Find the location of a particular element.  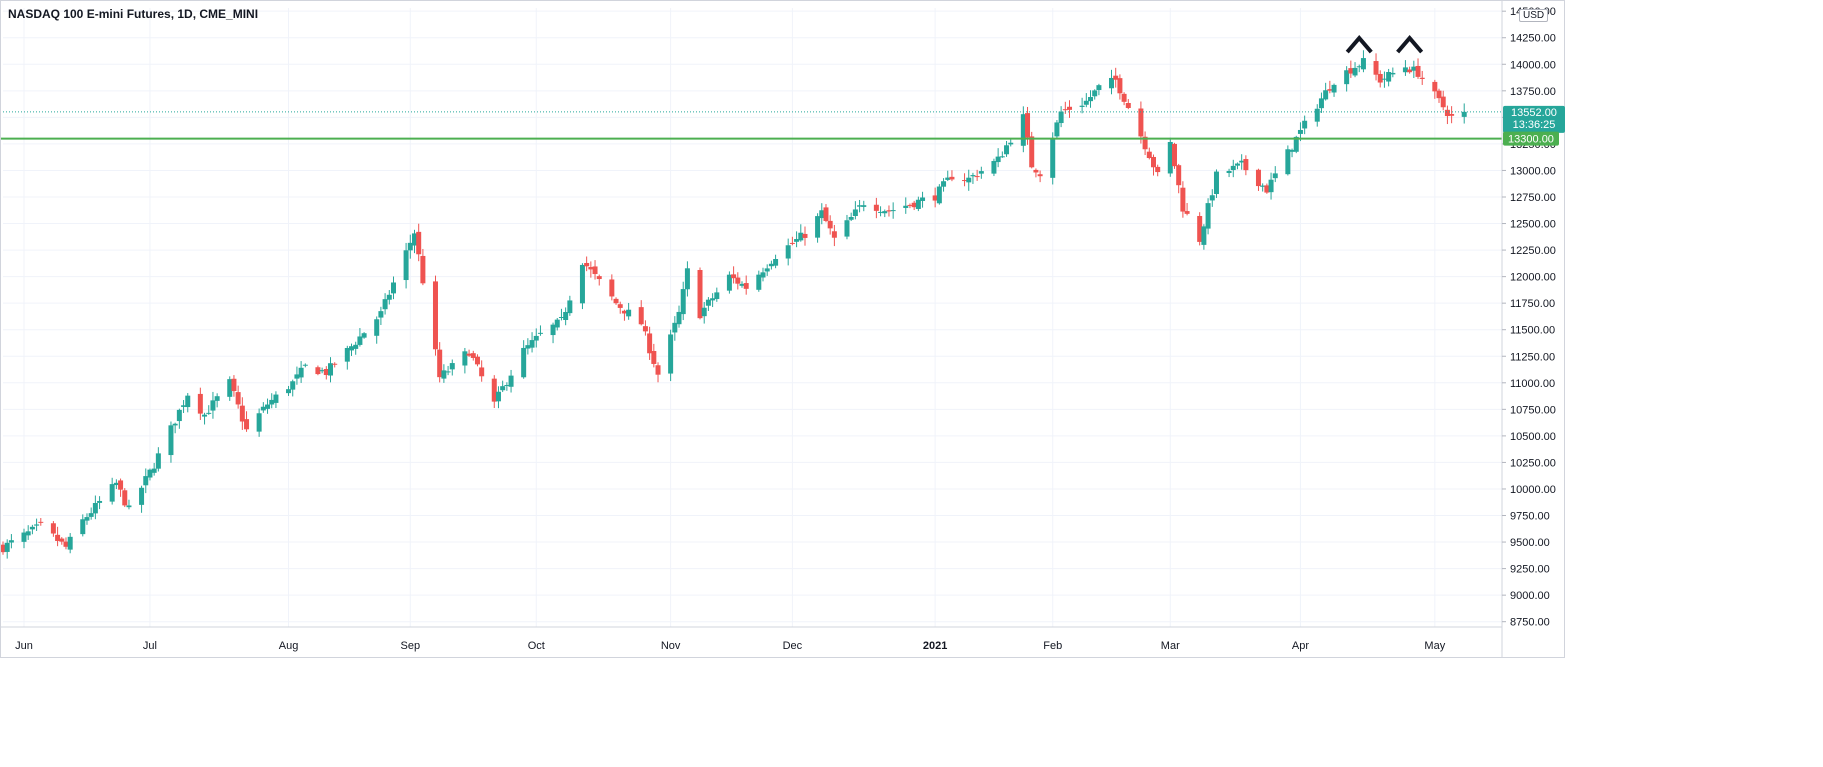

y-tick-label: 9500.00 is located at coordinates (1530, 543).